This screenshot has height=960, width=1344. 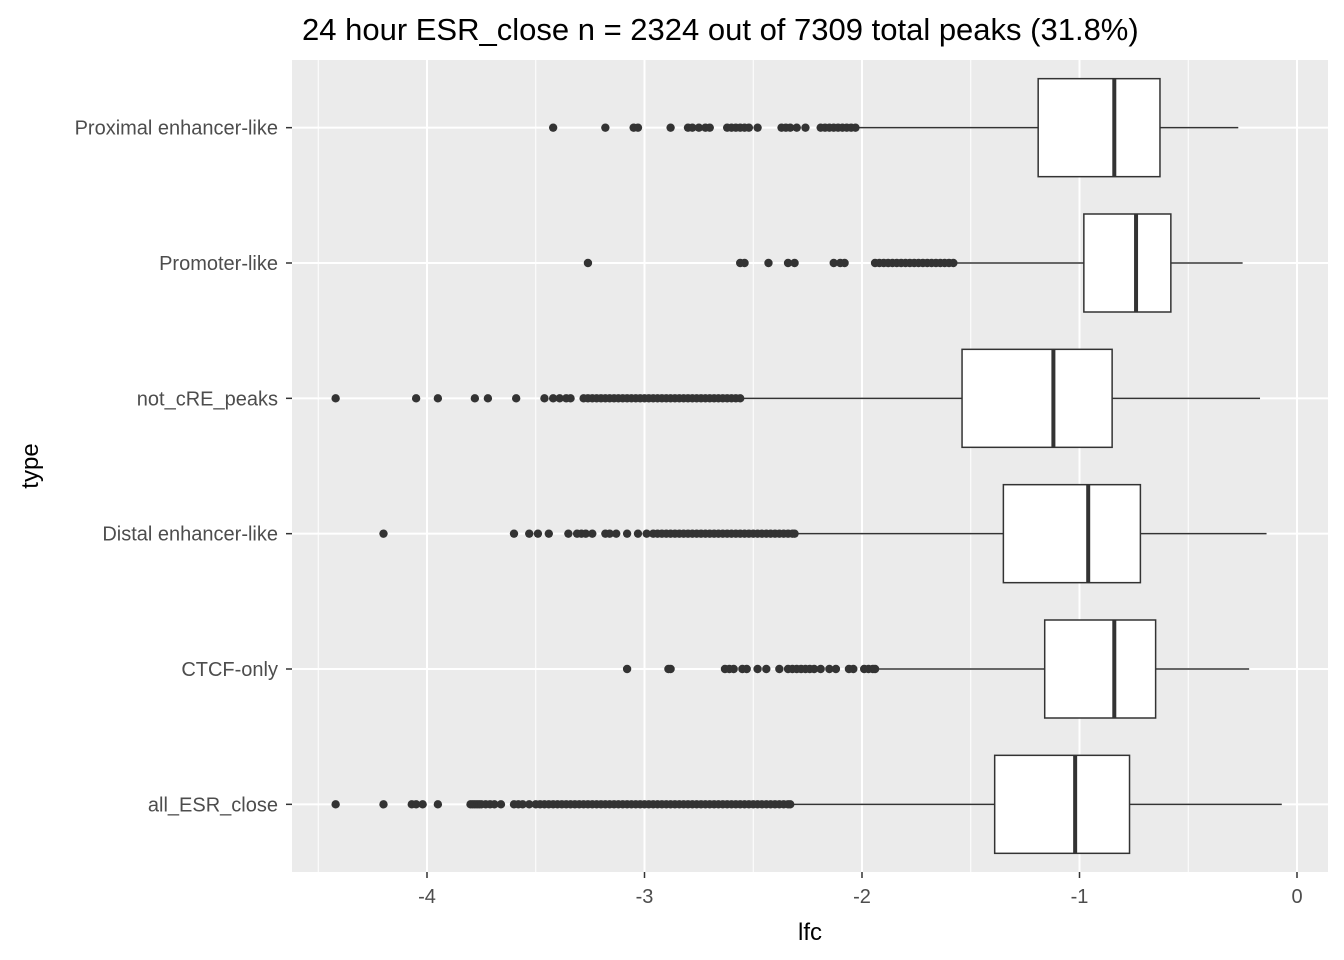 I want to click on x-axis: -4 -3 -2 -1 0, so click(x=860, y=890).